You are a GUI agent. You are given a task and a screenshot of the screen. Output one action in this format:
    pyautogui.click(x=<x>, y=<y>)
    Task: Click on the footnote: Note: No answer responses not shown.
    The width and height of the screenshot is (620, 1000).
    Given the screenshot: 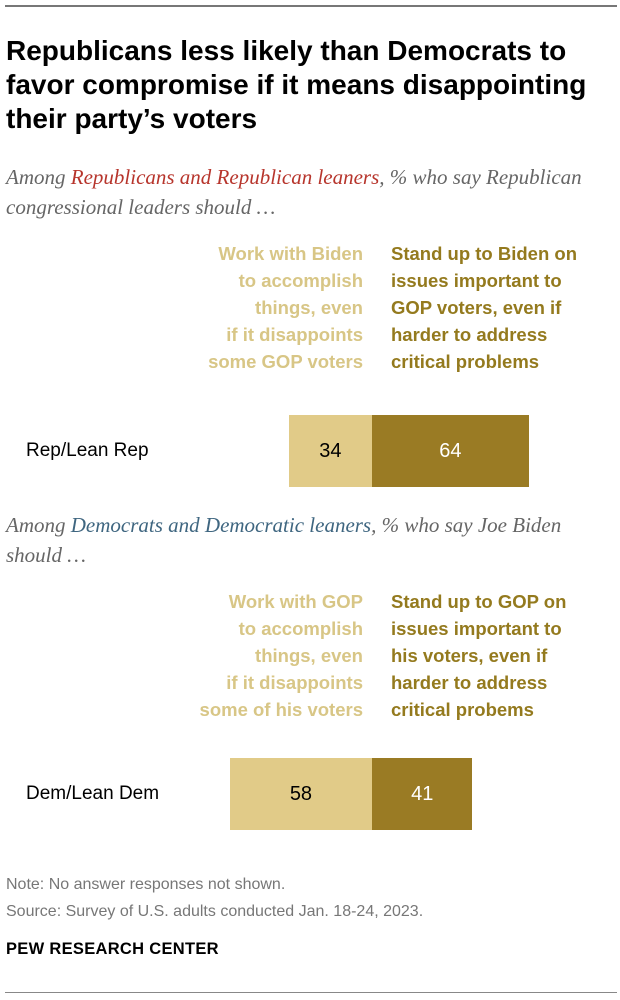 What is the action you would take?
    pyautogui.click(x=146, y=884)
    